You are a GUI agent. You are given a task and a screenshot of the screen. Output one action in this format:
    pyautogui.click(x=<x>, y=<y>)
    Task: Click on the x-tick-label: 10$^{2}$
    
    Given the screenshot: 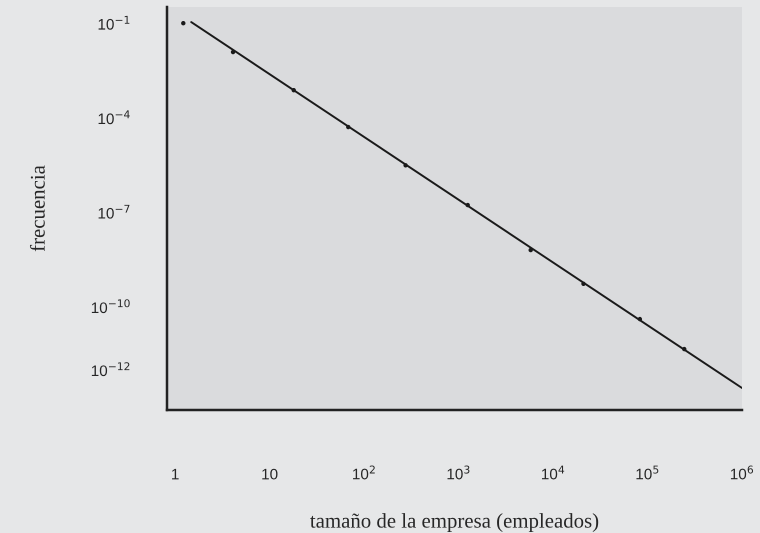 What is the action you would take?
    pyautogui.click(x=364, y=473)
    